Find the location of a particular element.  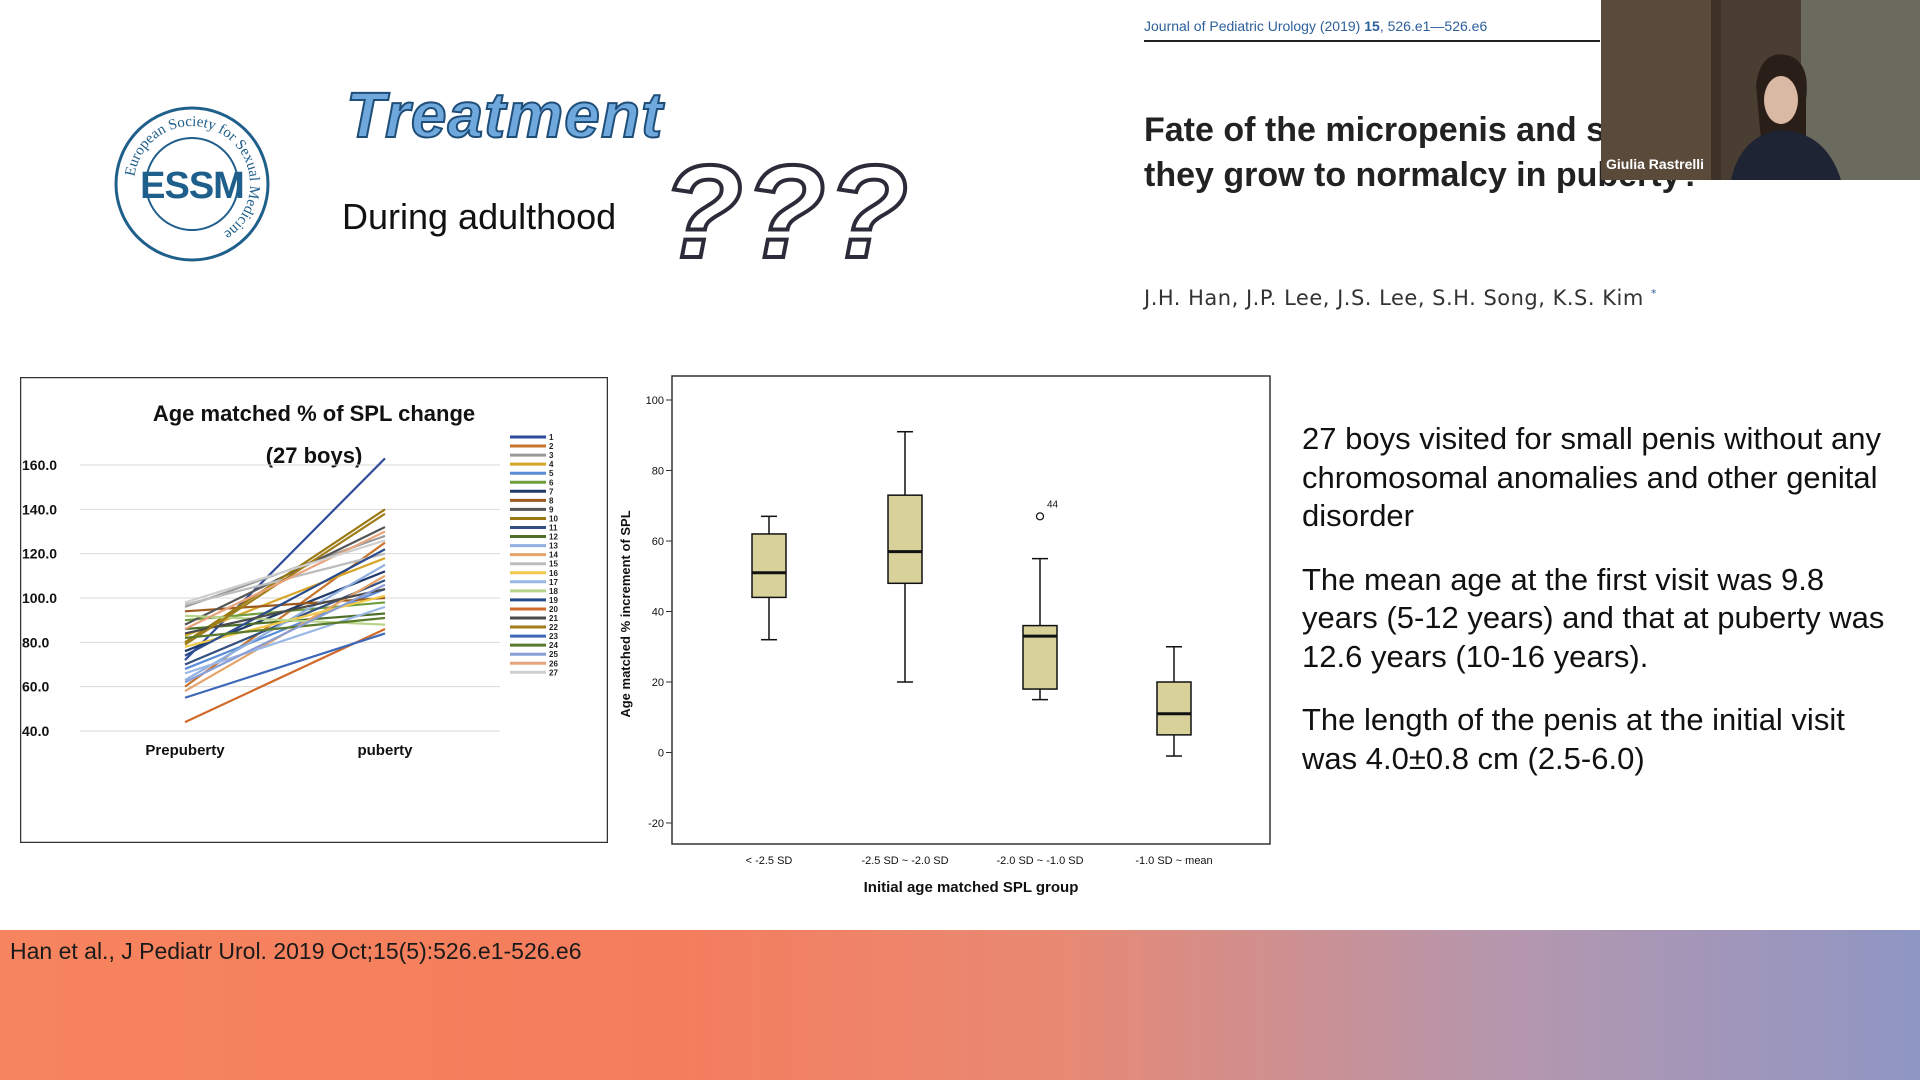

question-marks: ??? is located at coordinates (785, 211).